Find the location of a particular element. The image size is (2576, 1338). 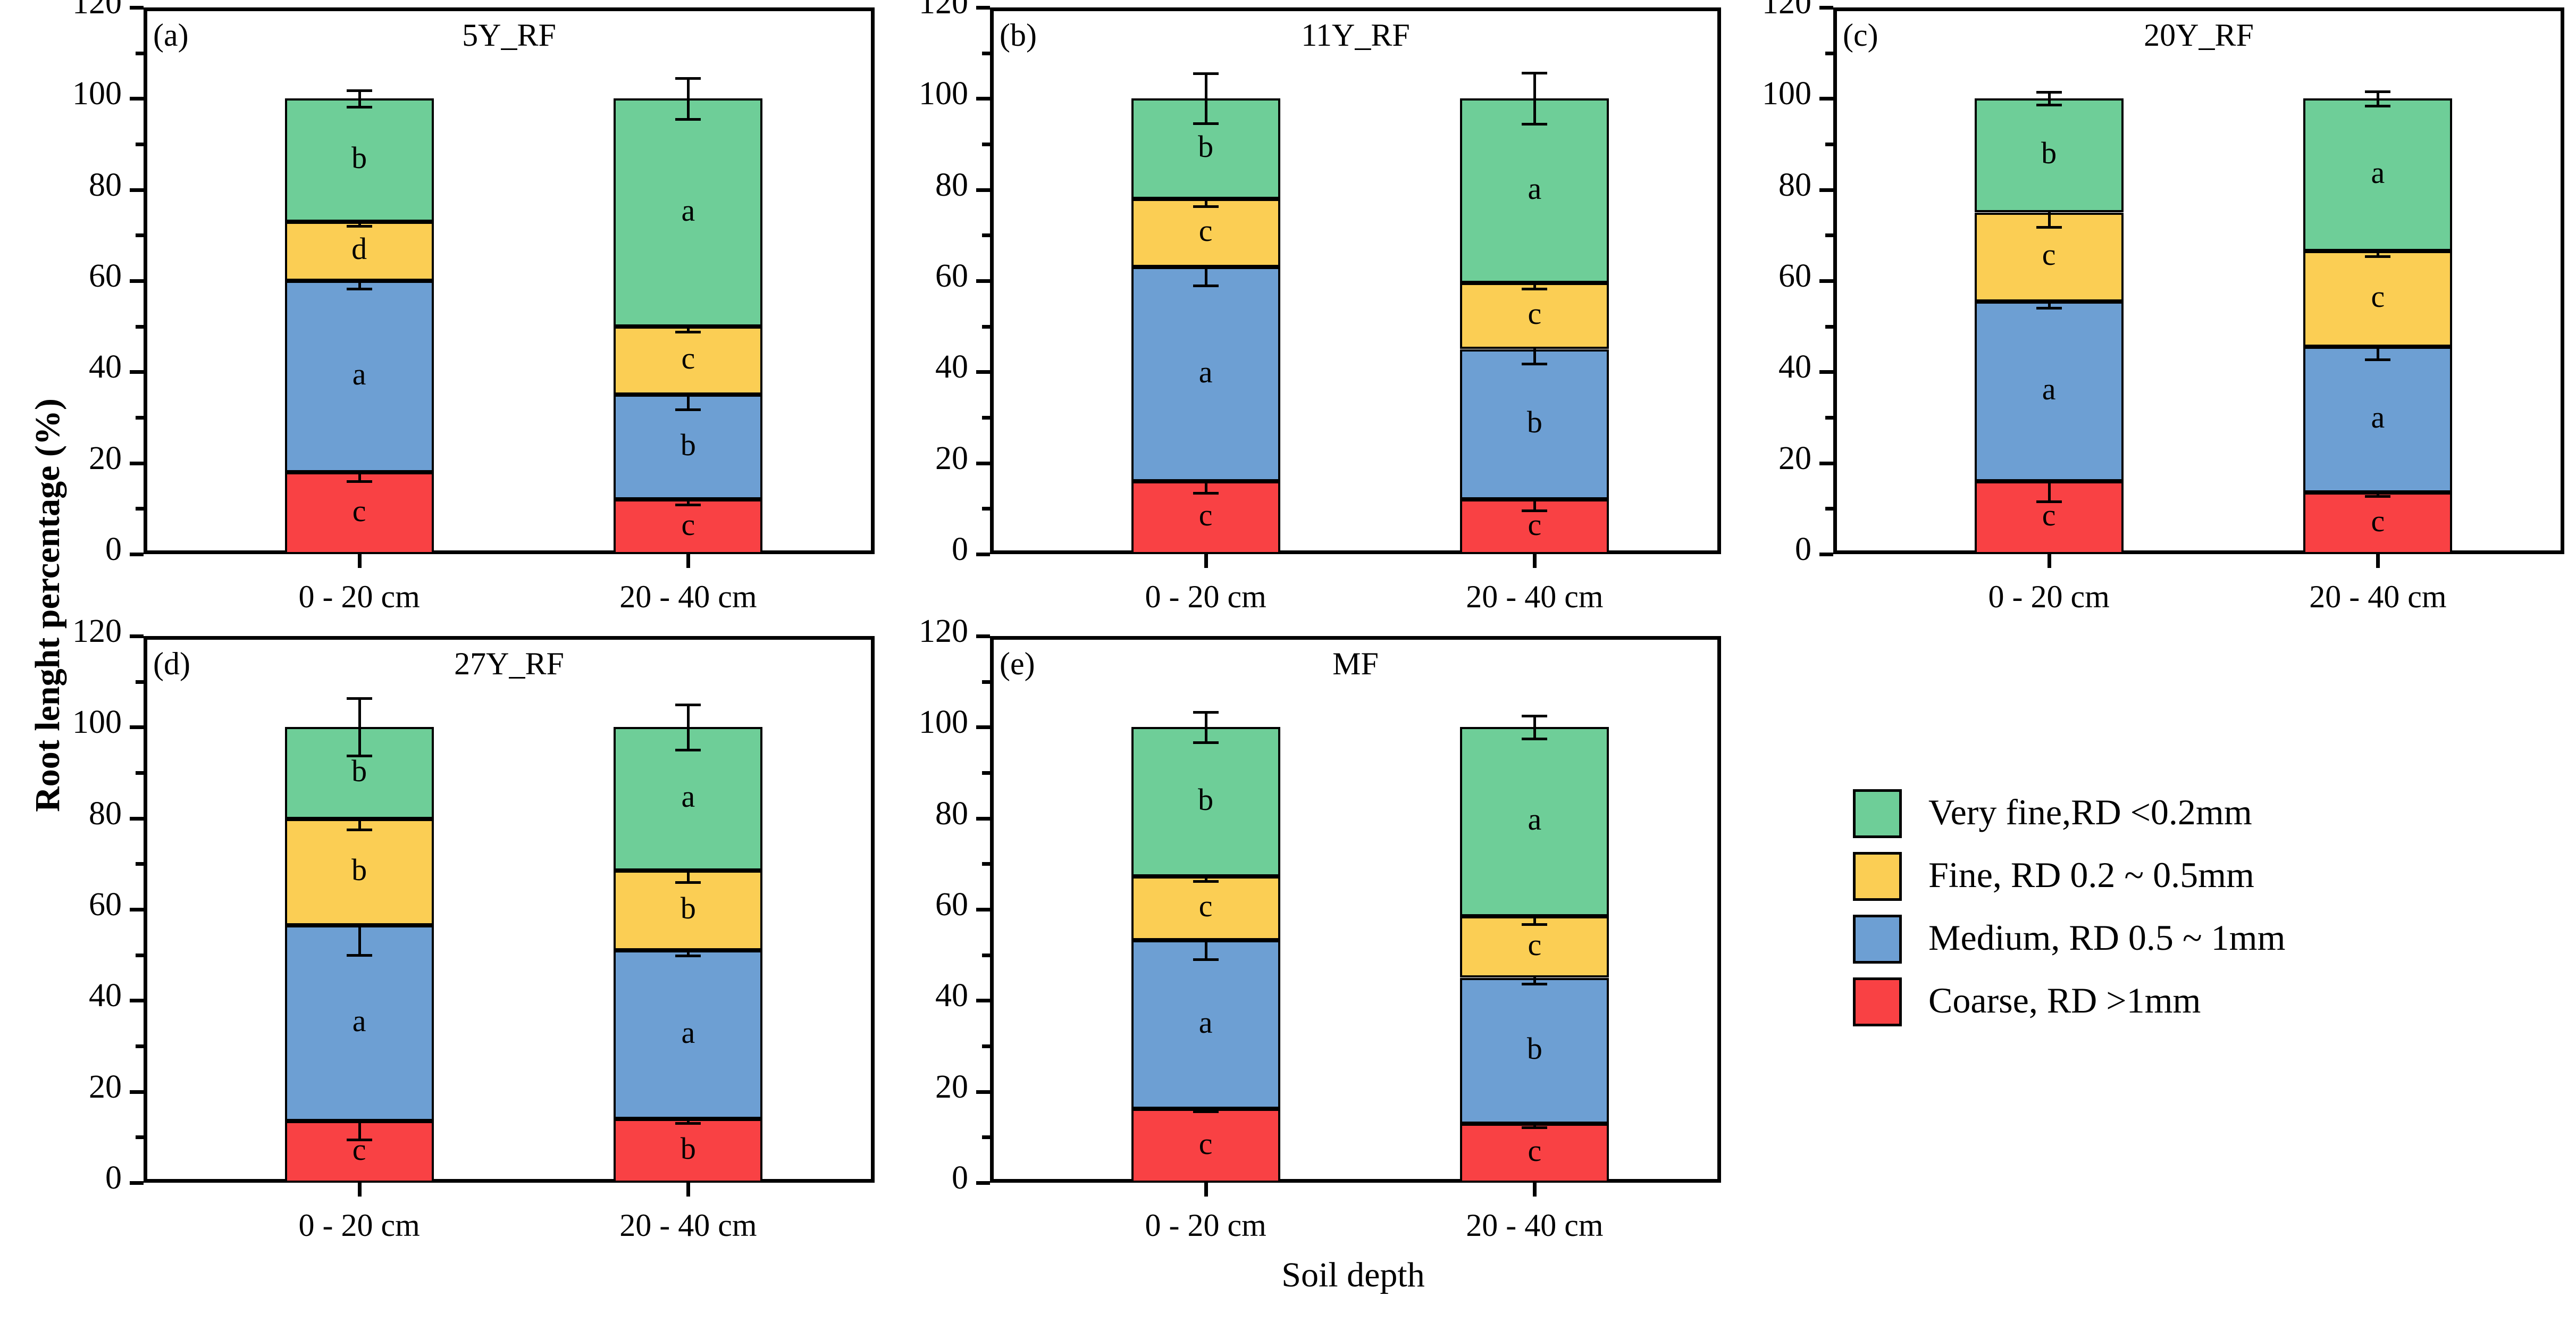

panel-tag: (e) is located at coordinates (1017, 663).